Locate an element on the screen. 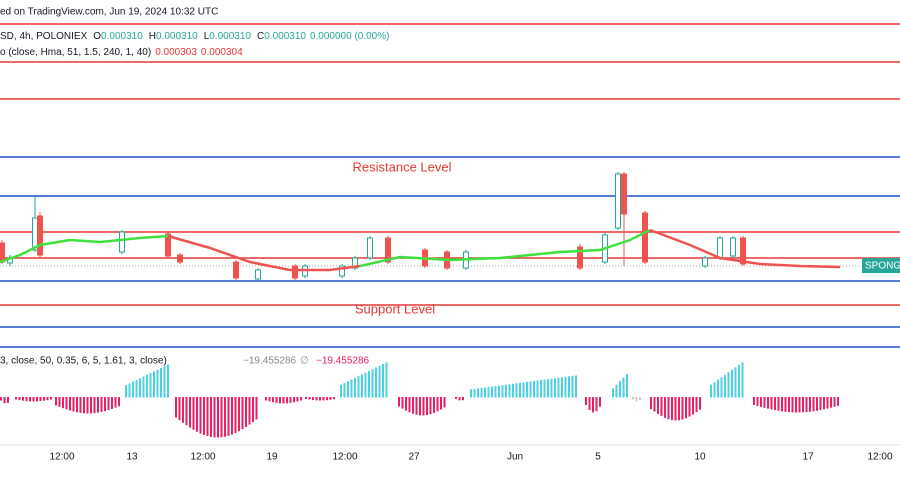 The width and height of the screenshot is (900, 500). ohlc-label: L is located at coordinates (207, 36).